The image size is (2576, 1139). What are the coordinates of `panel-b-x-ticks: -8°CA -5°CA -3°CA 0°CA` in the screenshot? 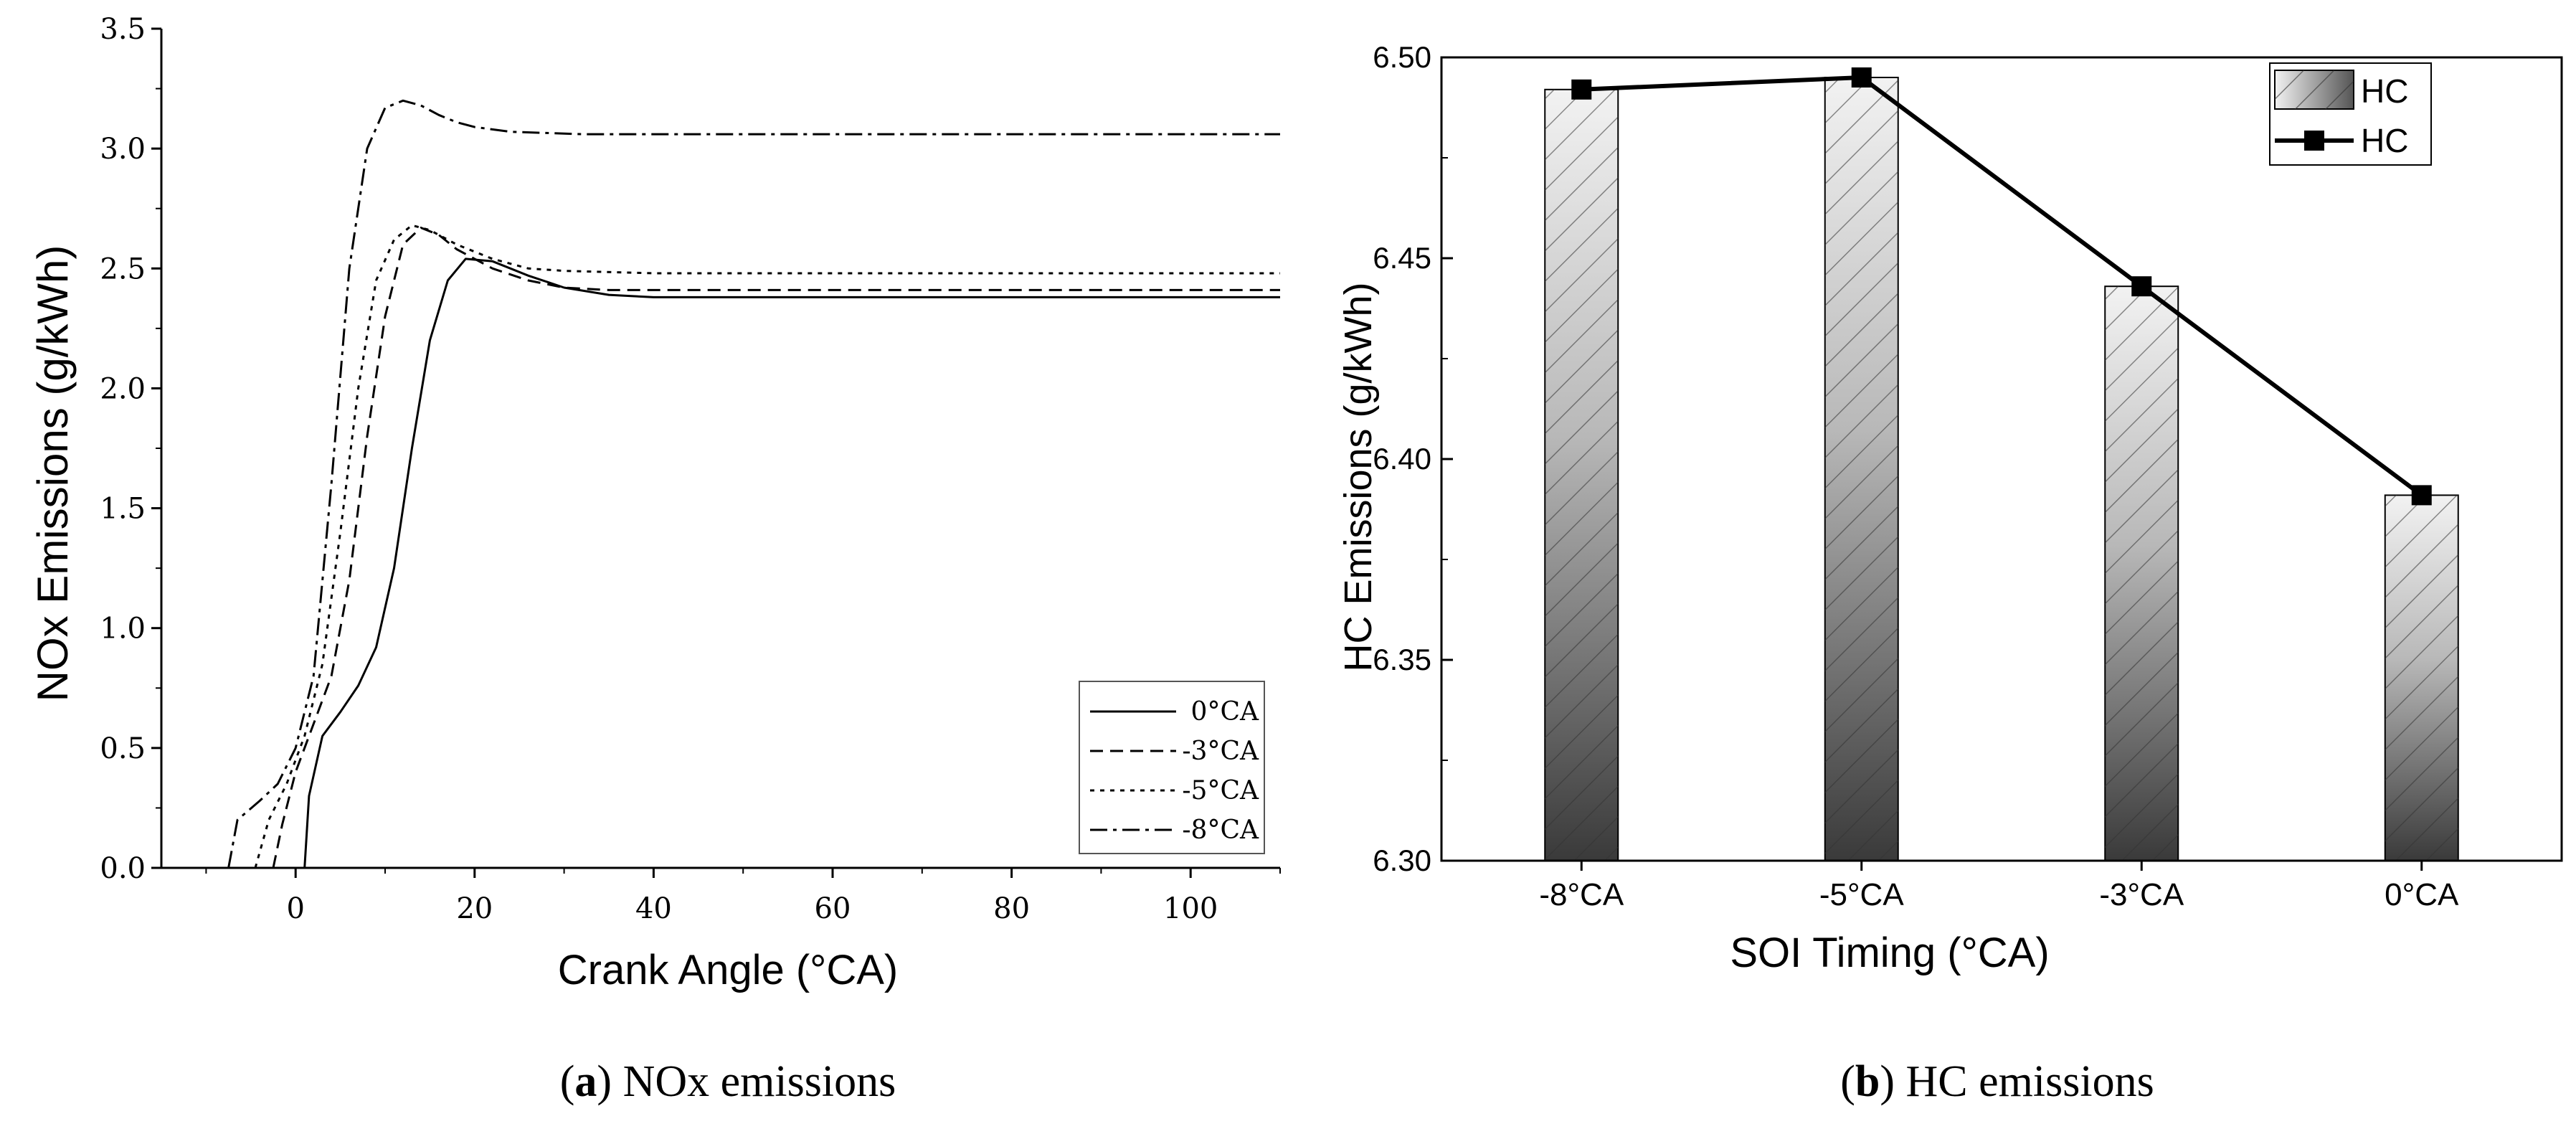 It's located at (1999, 886).